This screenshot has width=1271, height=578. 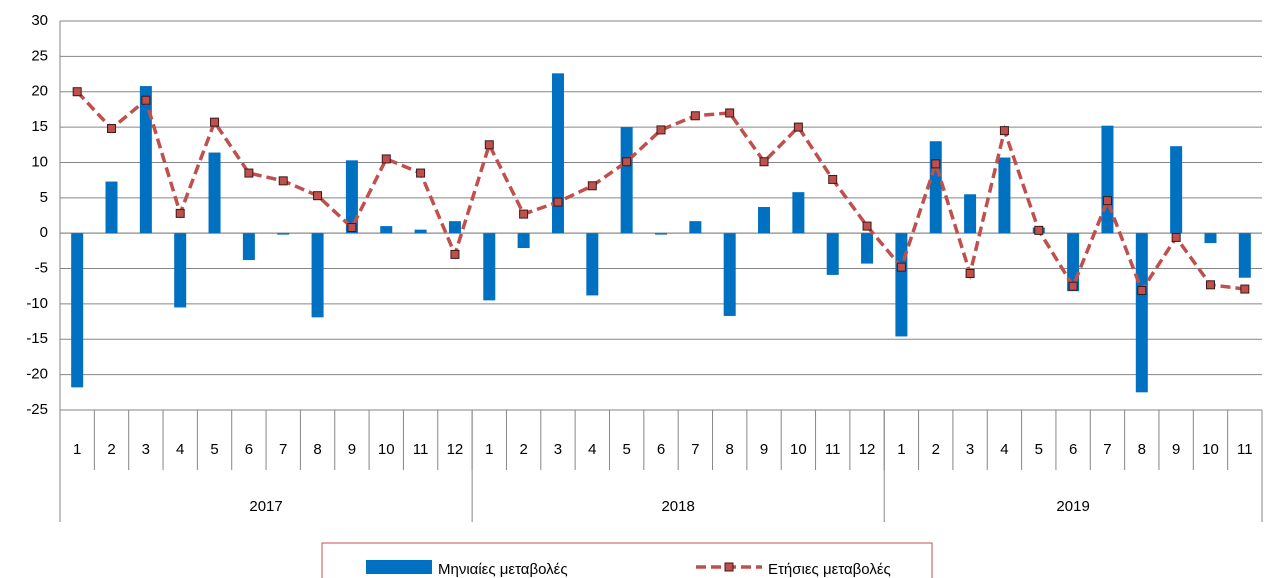 What do you see at coordinates (1072, 506) in the screenshot?
I see `group-label: 2019` at bounding box center [1072, 506].